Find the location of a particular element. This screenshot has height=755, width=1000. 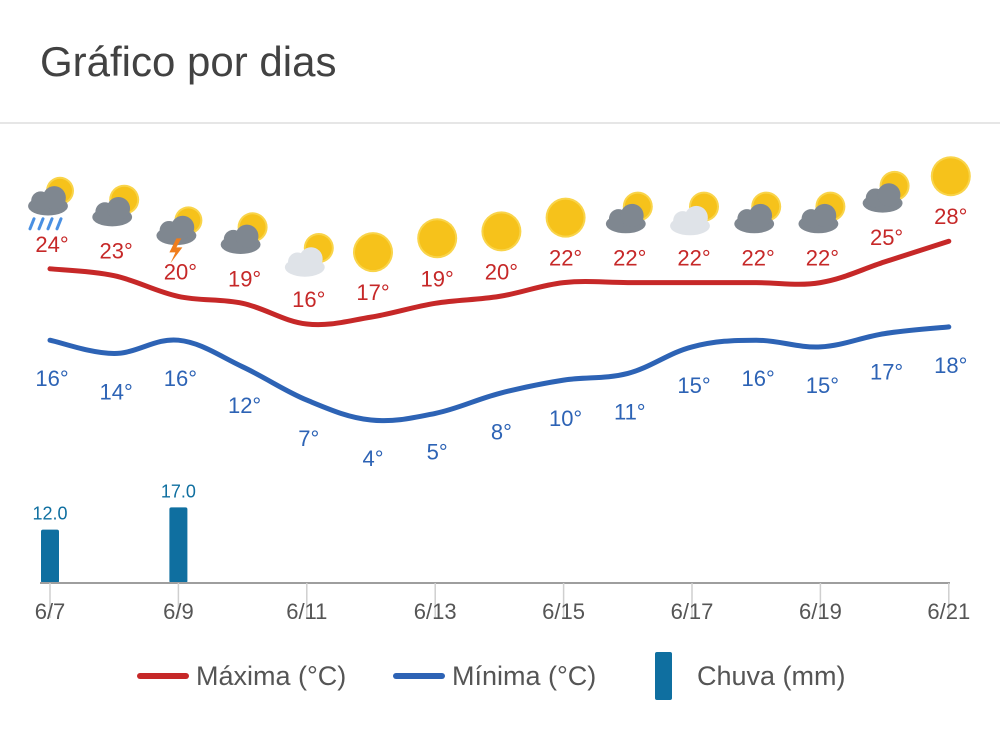

x-tick-label: 6/9 is located at coordinates (178, 611).